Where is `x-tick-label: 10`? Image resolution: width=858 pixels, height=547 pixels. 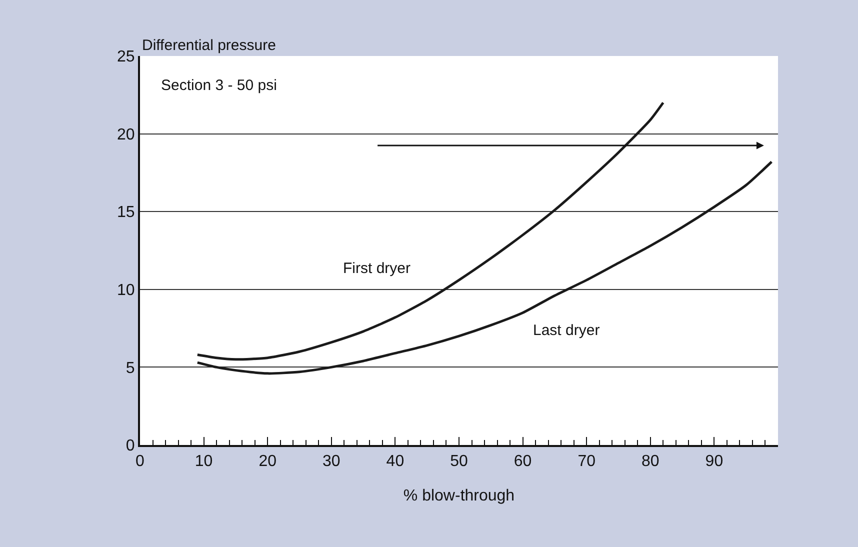
x-tick-label: 10 is located at coordinates (203, 461).